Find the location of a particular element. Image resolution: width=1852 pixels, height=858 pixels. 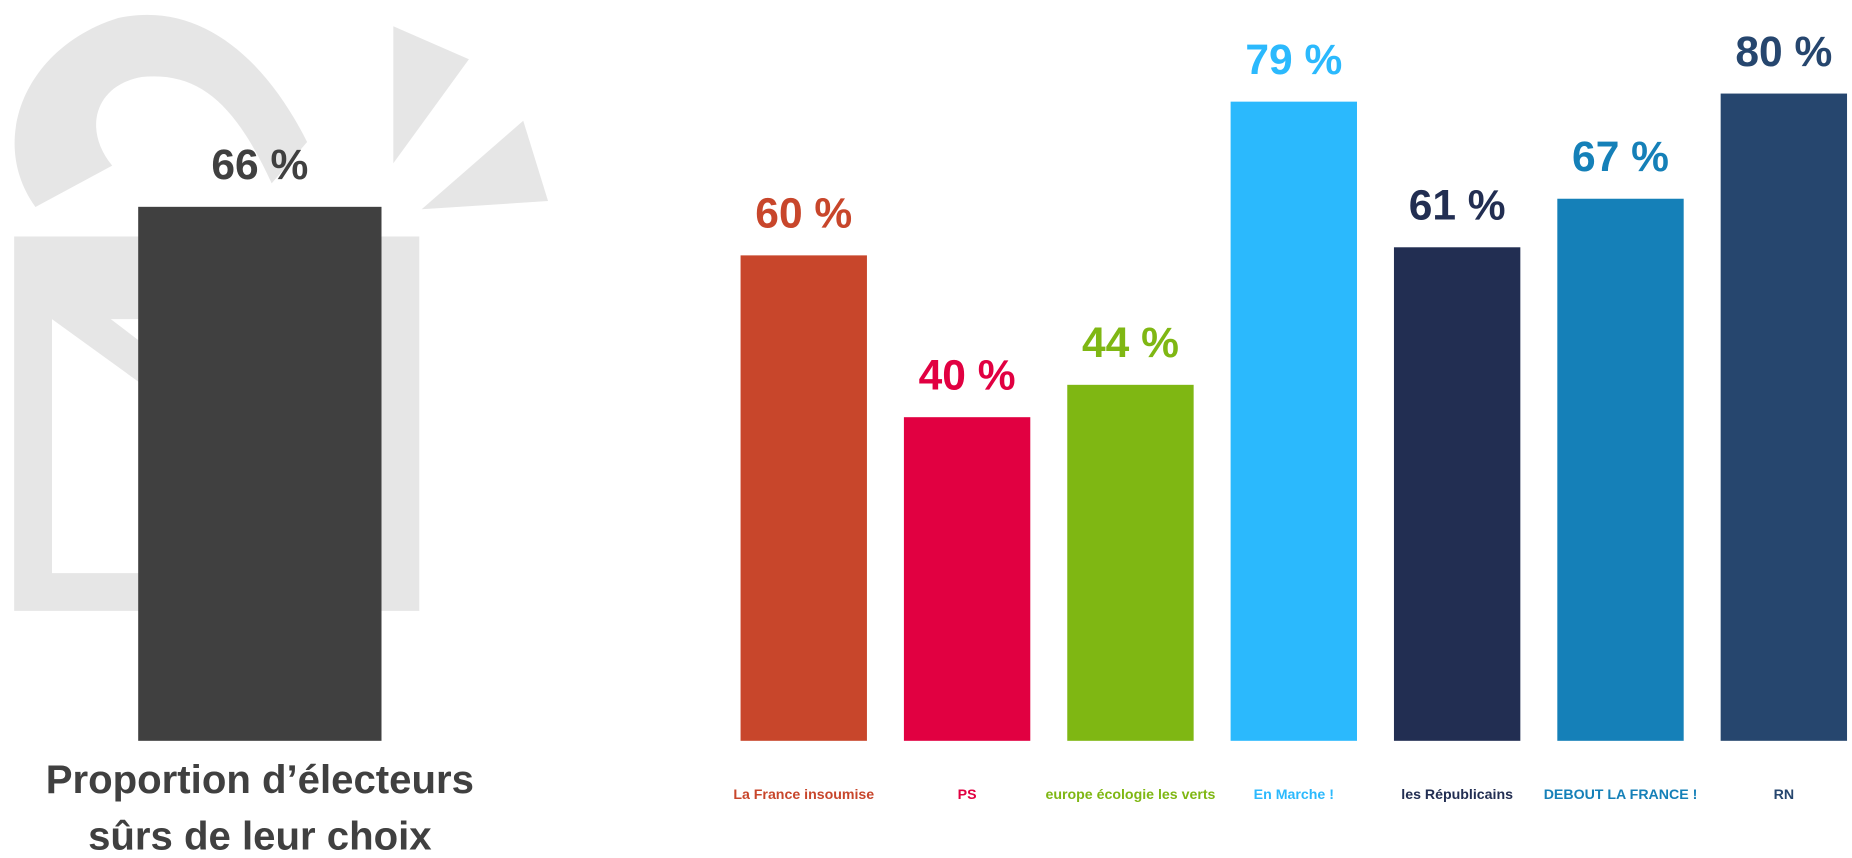

party-logo: les Républicains is located at coordinates (1457, 795).